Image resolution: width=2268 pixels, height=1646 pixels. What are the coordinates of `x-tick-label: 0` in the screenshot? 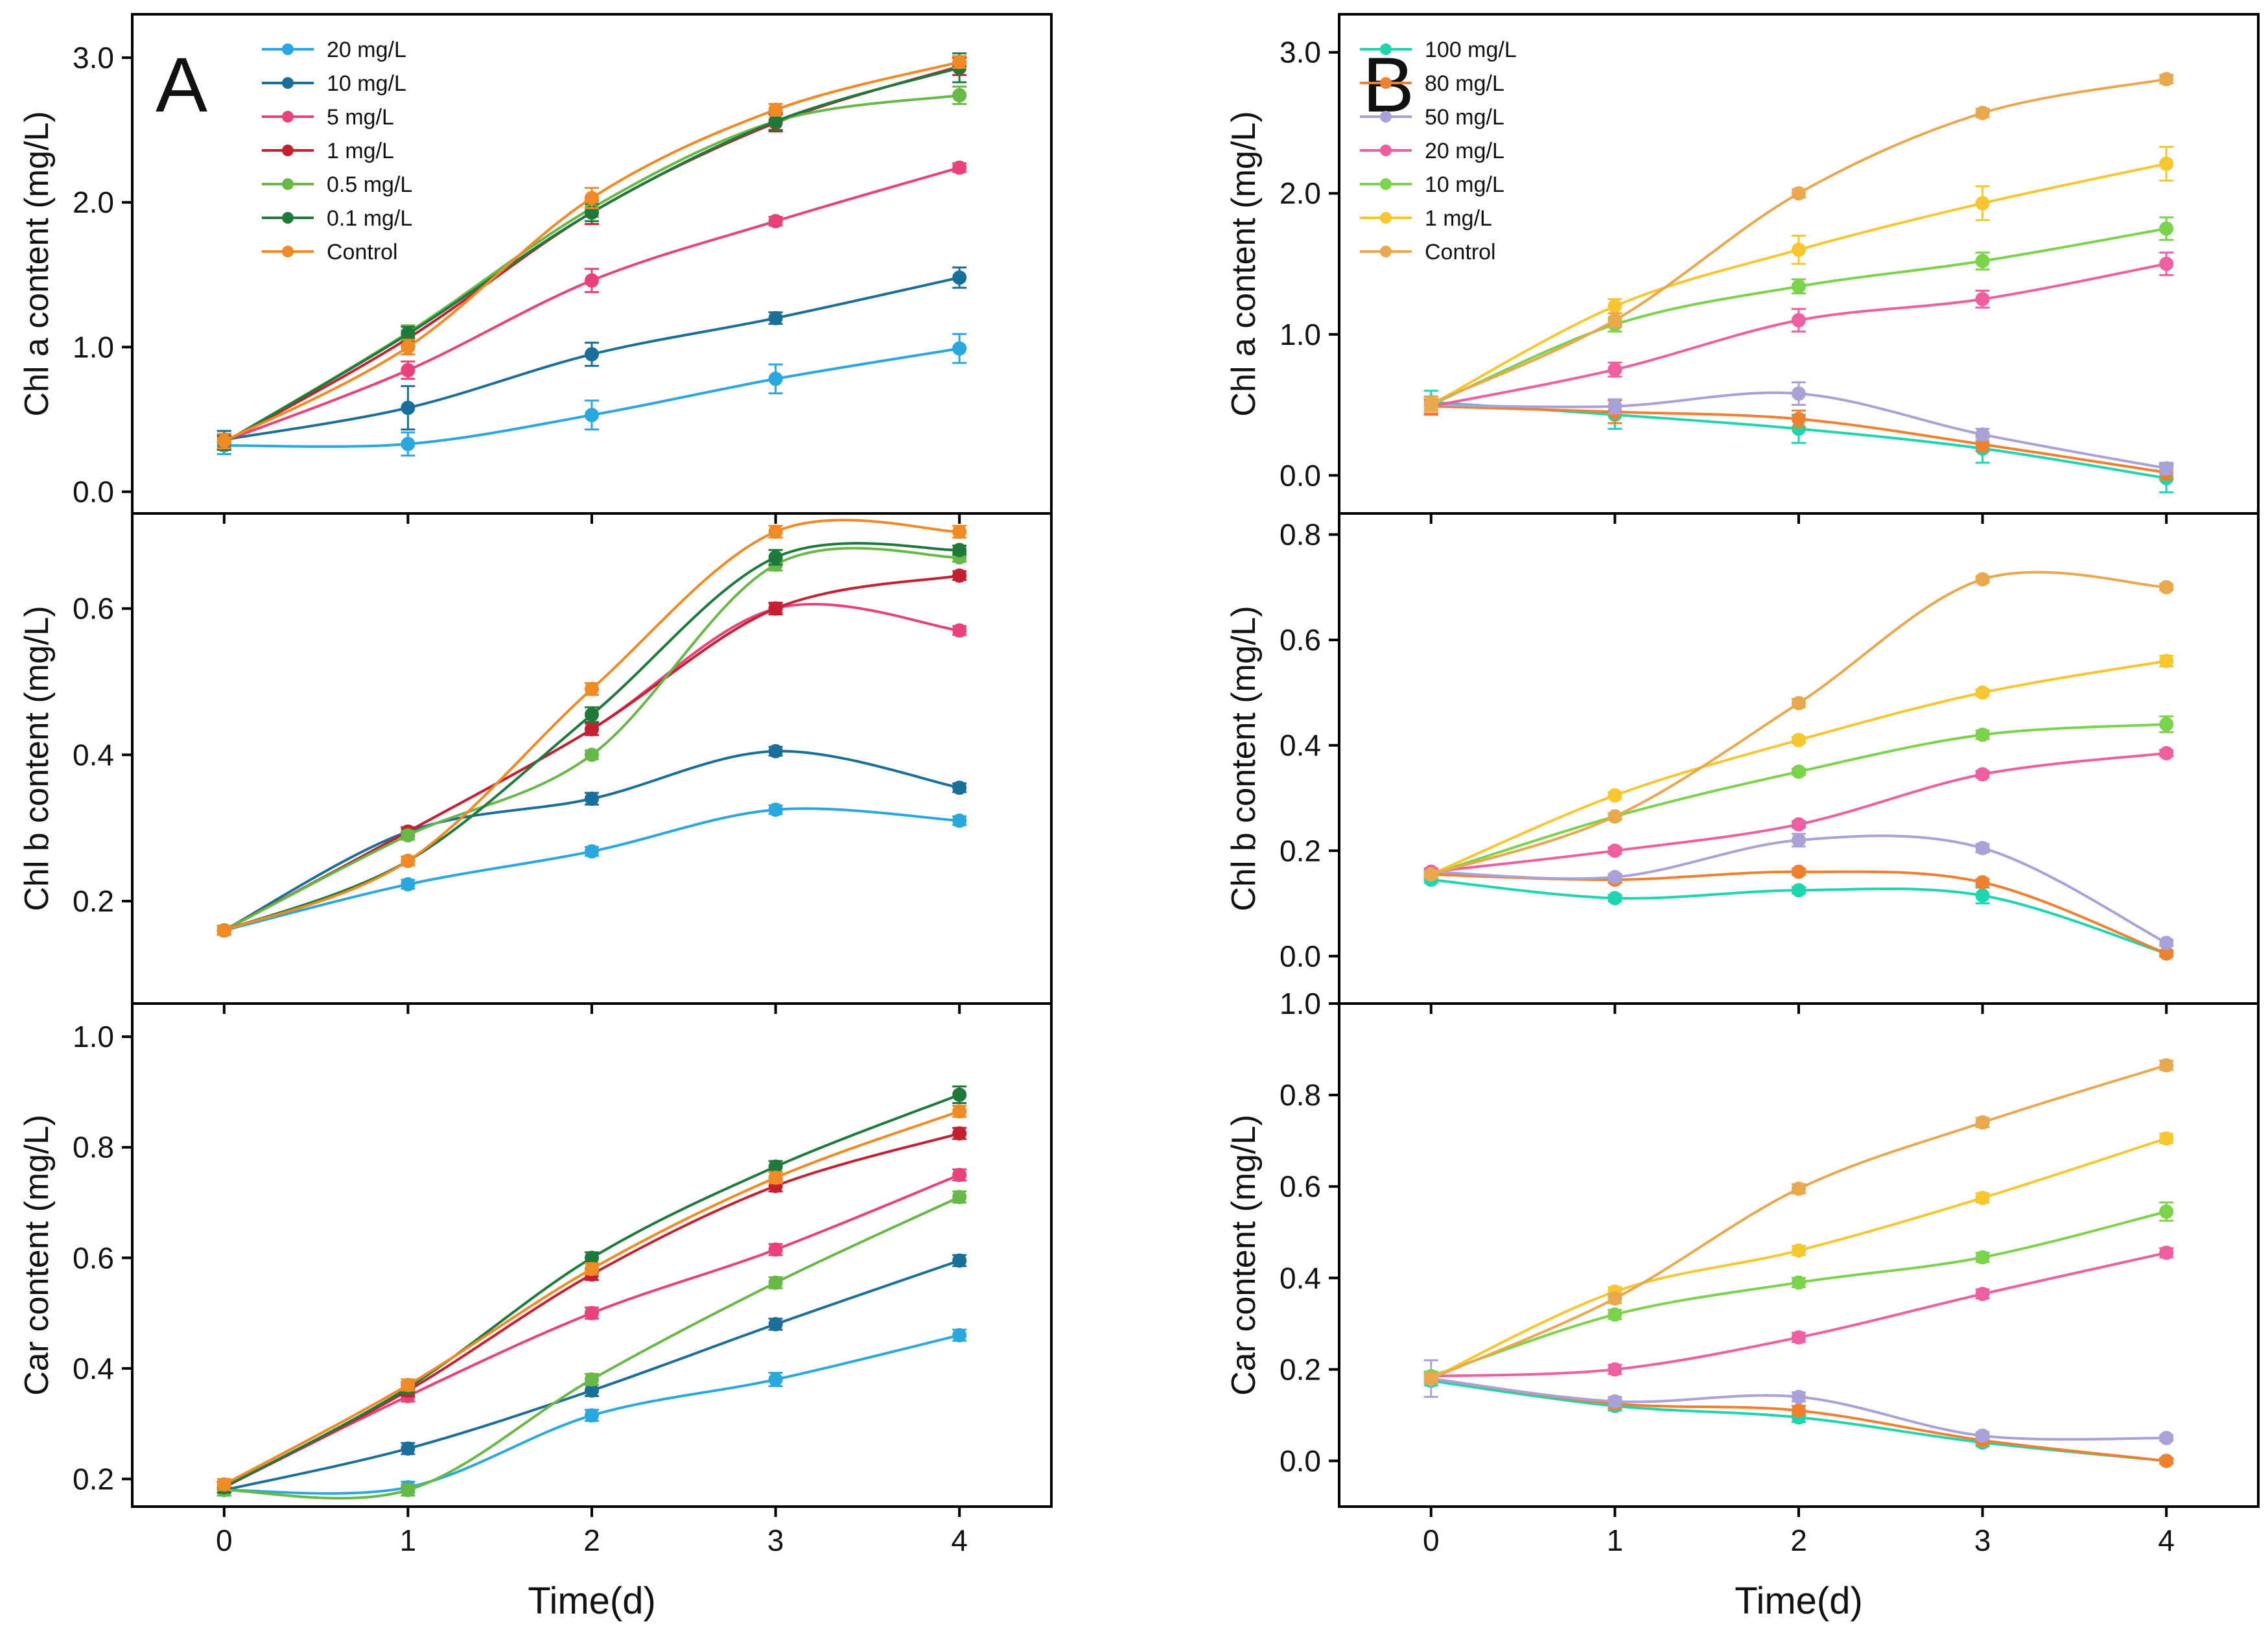 It's located at (1431, 1540).